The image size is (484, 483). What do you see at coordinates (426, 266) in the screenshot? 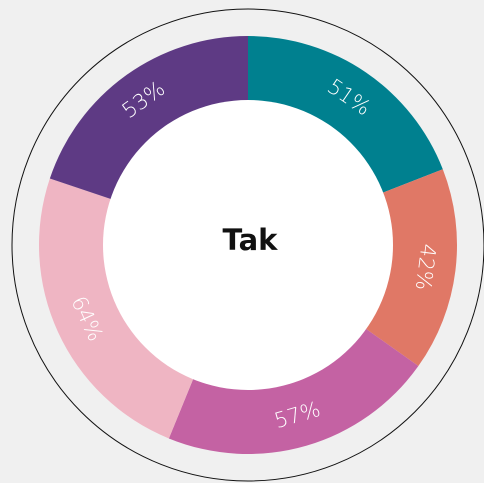
I see `segment-label: 42%` at bounding box center [426, 266].